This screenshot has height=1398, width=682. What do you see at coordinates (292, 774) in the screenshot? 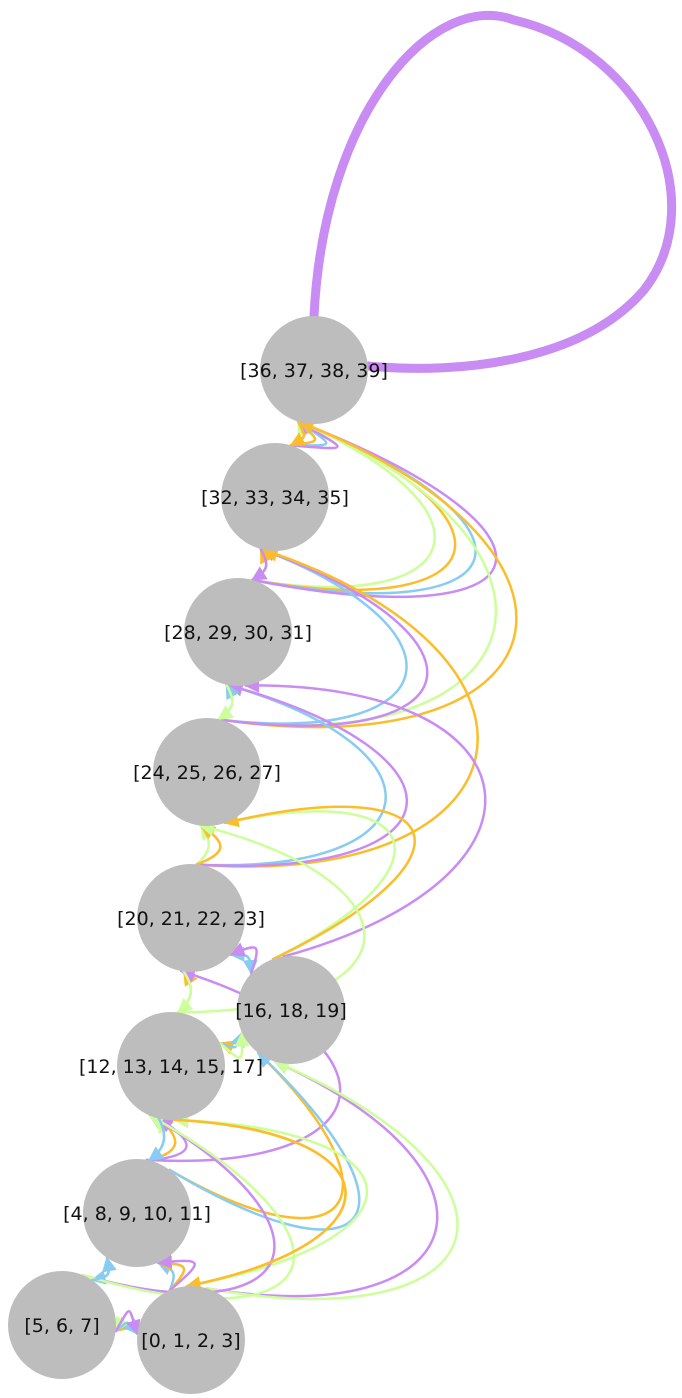
I see `edge-n20-to-n28-blue` at bounding box center [292, 774].